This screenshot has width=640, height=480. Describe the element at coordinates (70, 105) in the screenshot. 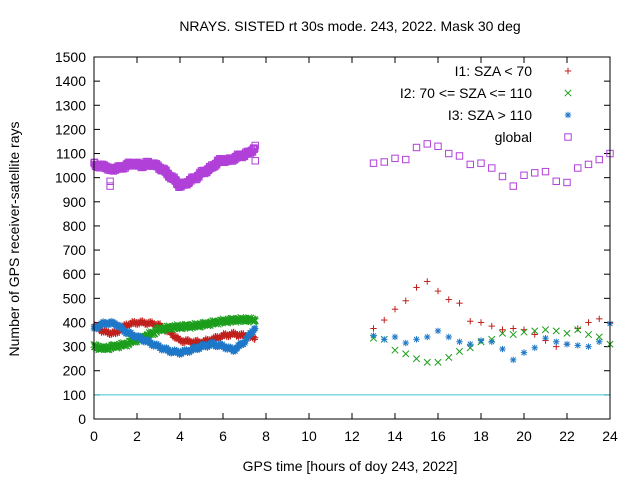

I see `y-tick-label: 1300` at that location.